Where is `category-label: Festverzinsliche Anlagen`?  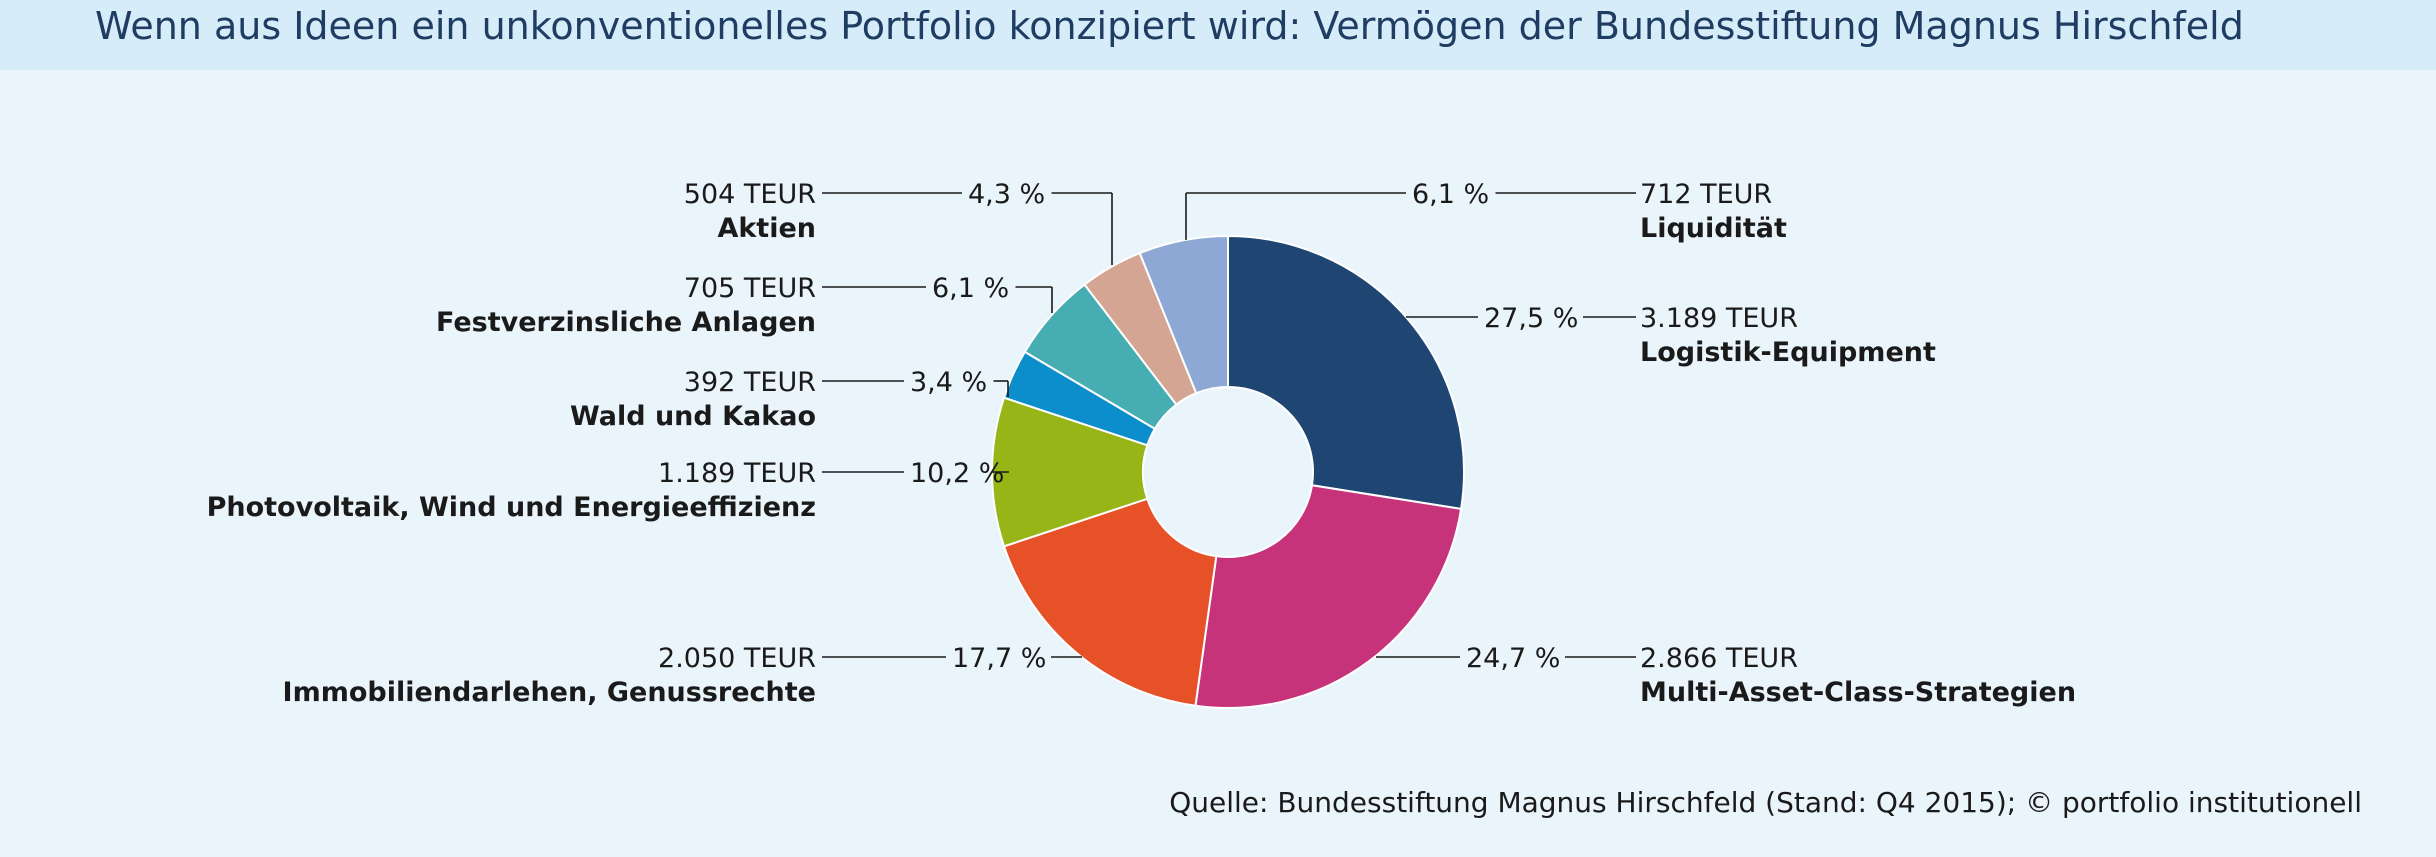 category-label: Festverzinsliche Anlagen is located at coordinates (626, 322).